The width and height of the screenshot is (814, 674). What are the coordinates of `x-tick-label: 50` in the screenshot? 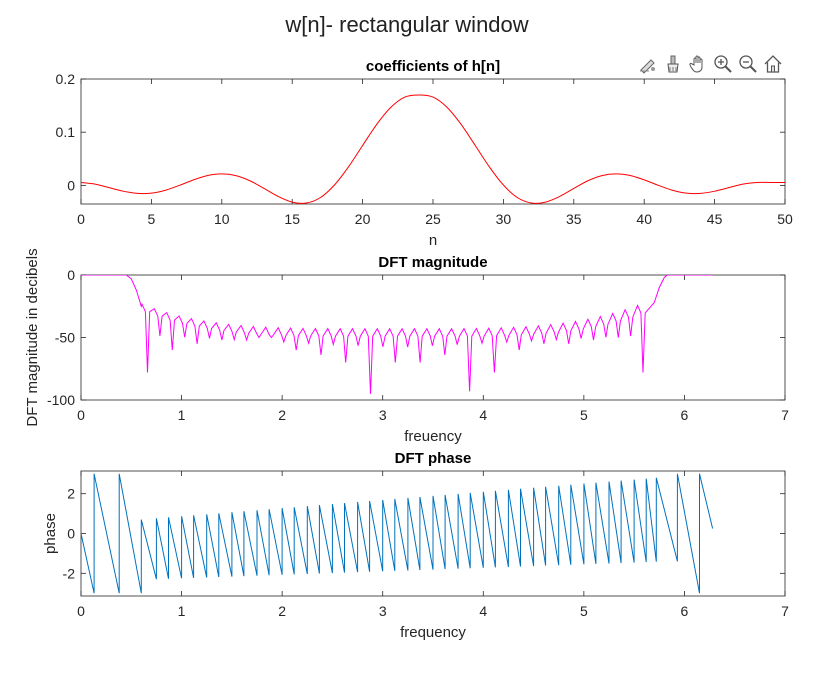 It's located at (785, 219).